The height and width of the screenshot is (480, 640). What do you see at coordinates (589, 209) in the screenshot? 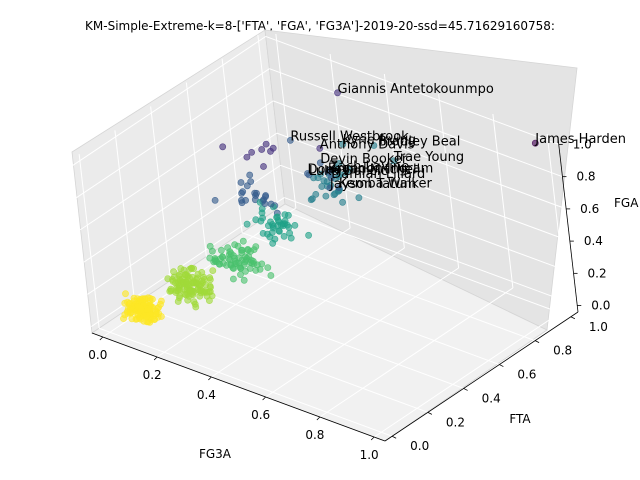
I see `z-tick-label: 0.6` at bounding box center [589, 209].